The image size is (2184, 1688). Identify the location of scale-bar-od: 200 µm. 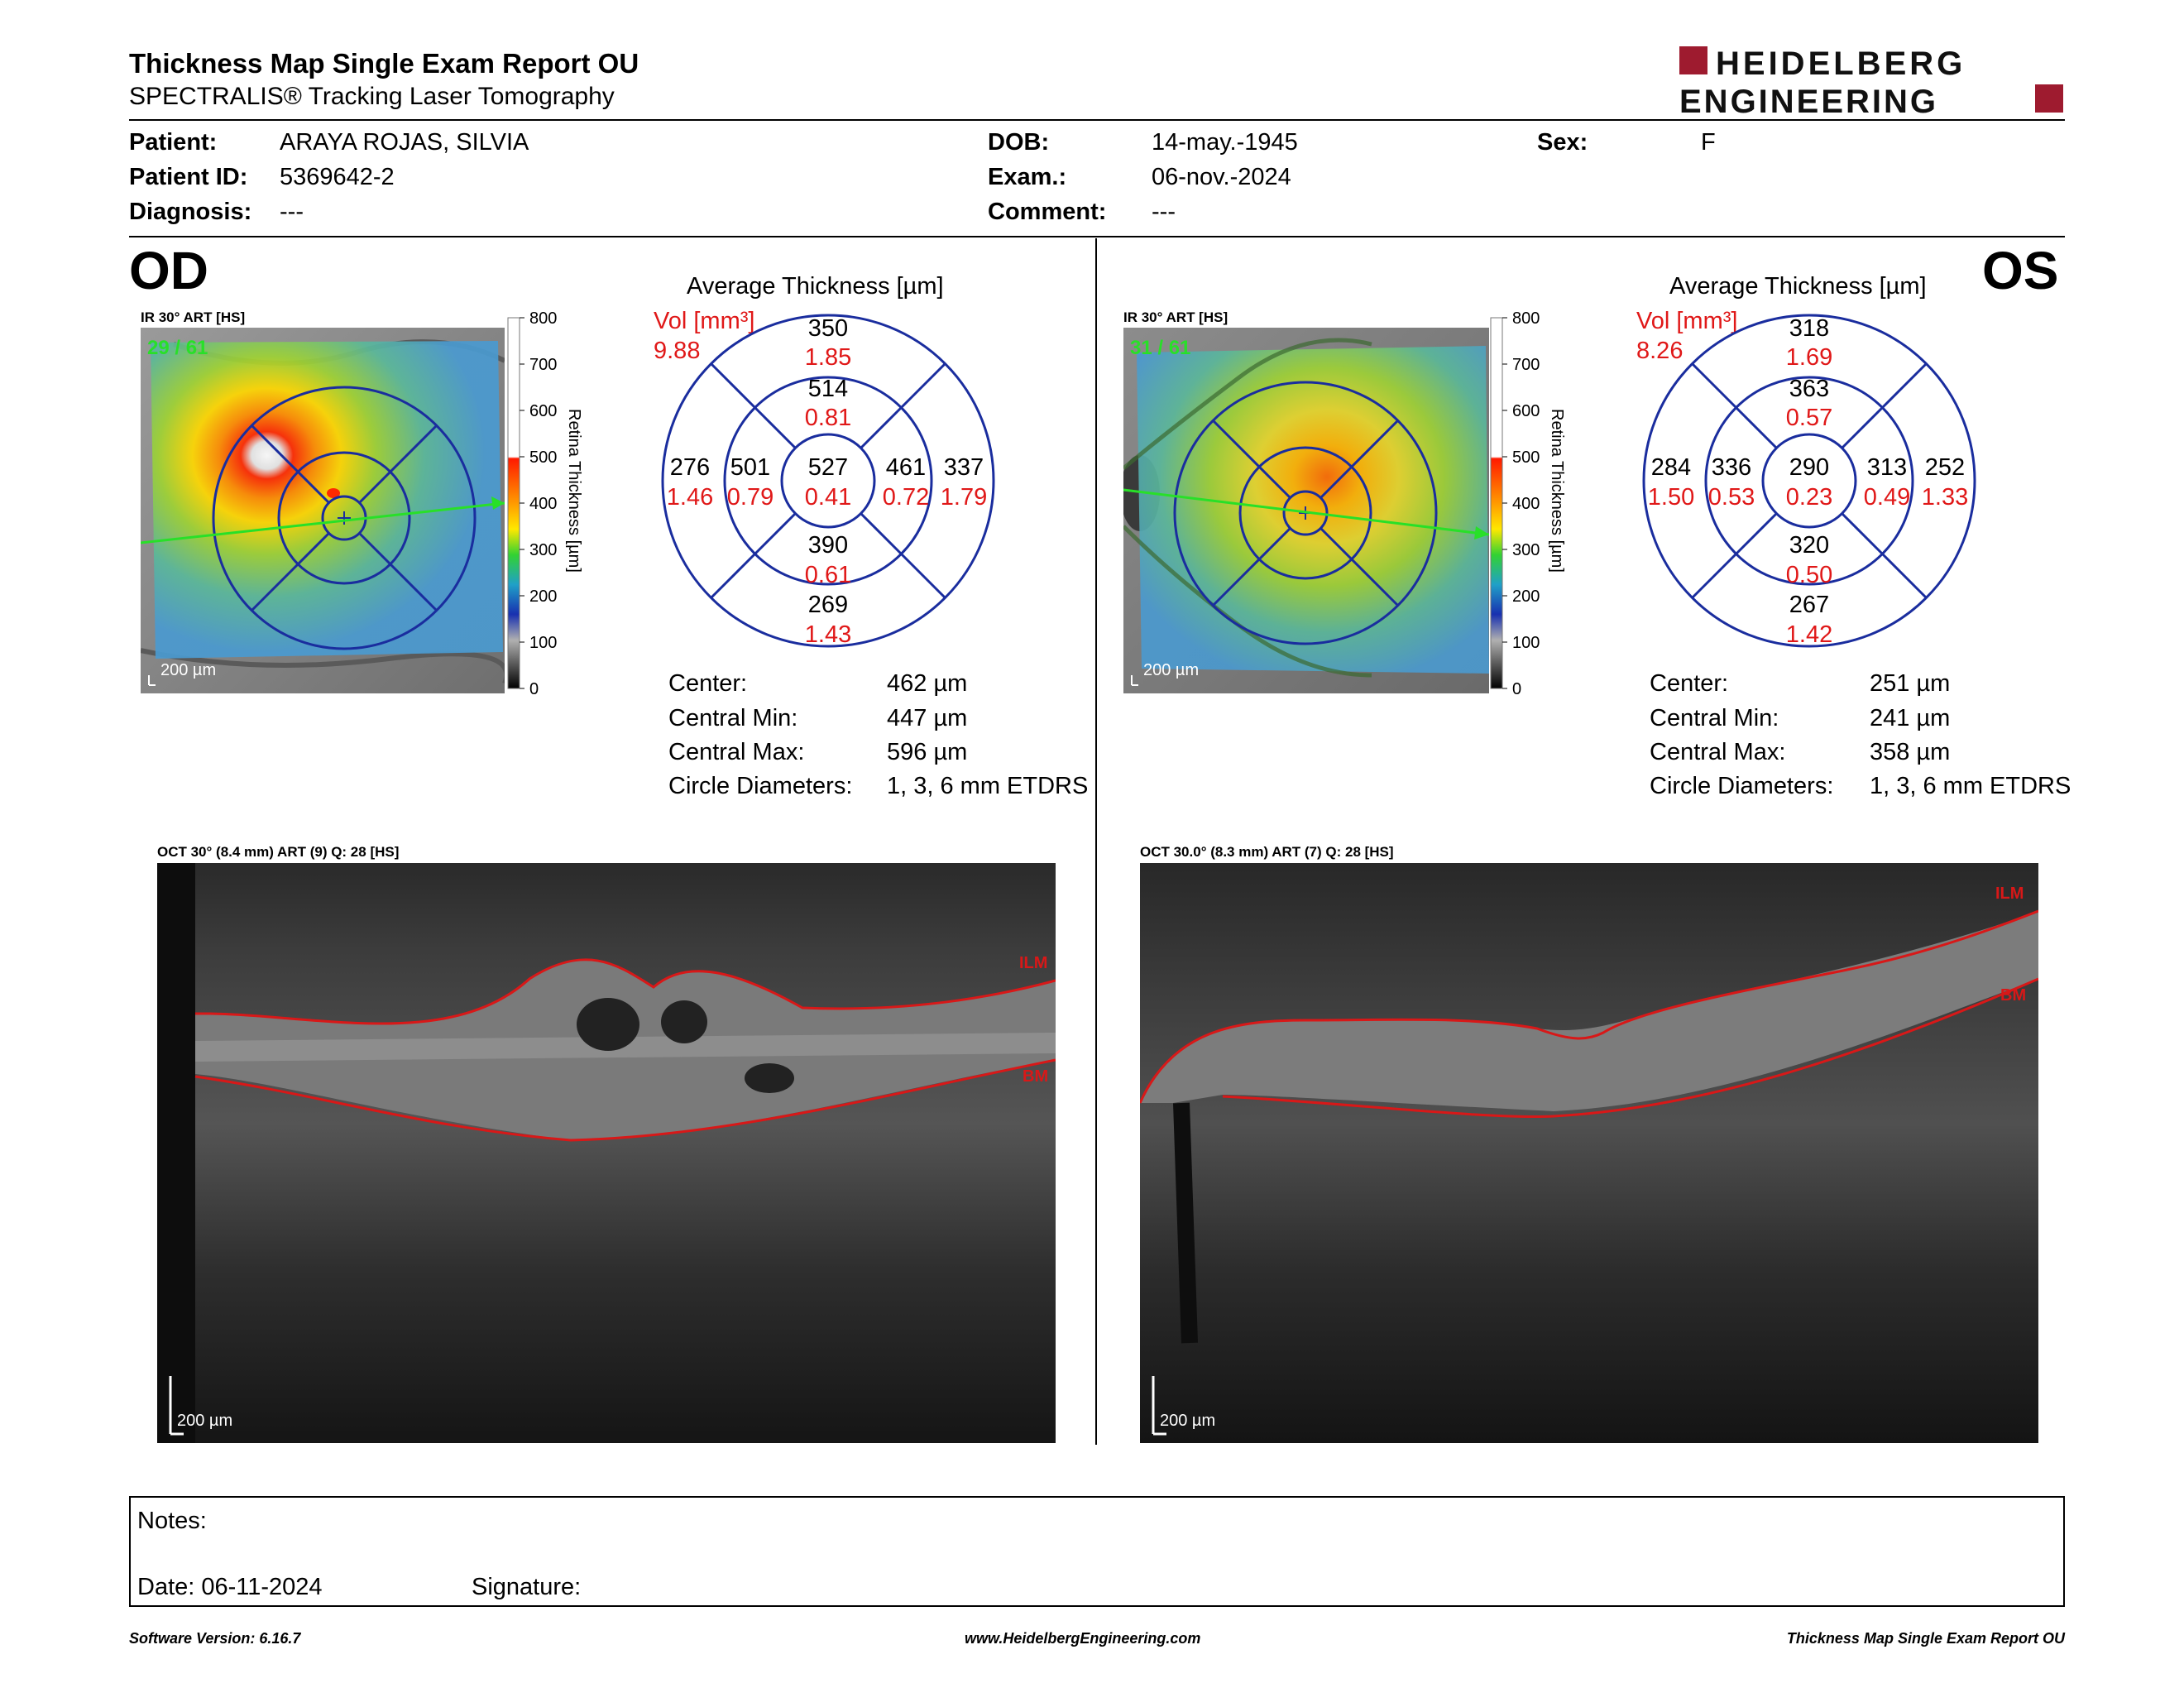
(188, 670).